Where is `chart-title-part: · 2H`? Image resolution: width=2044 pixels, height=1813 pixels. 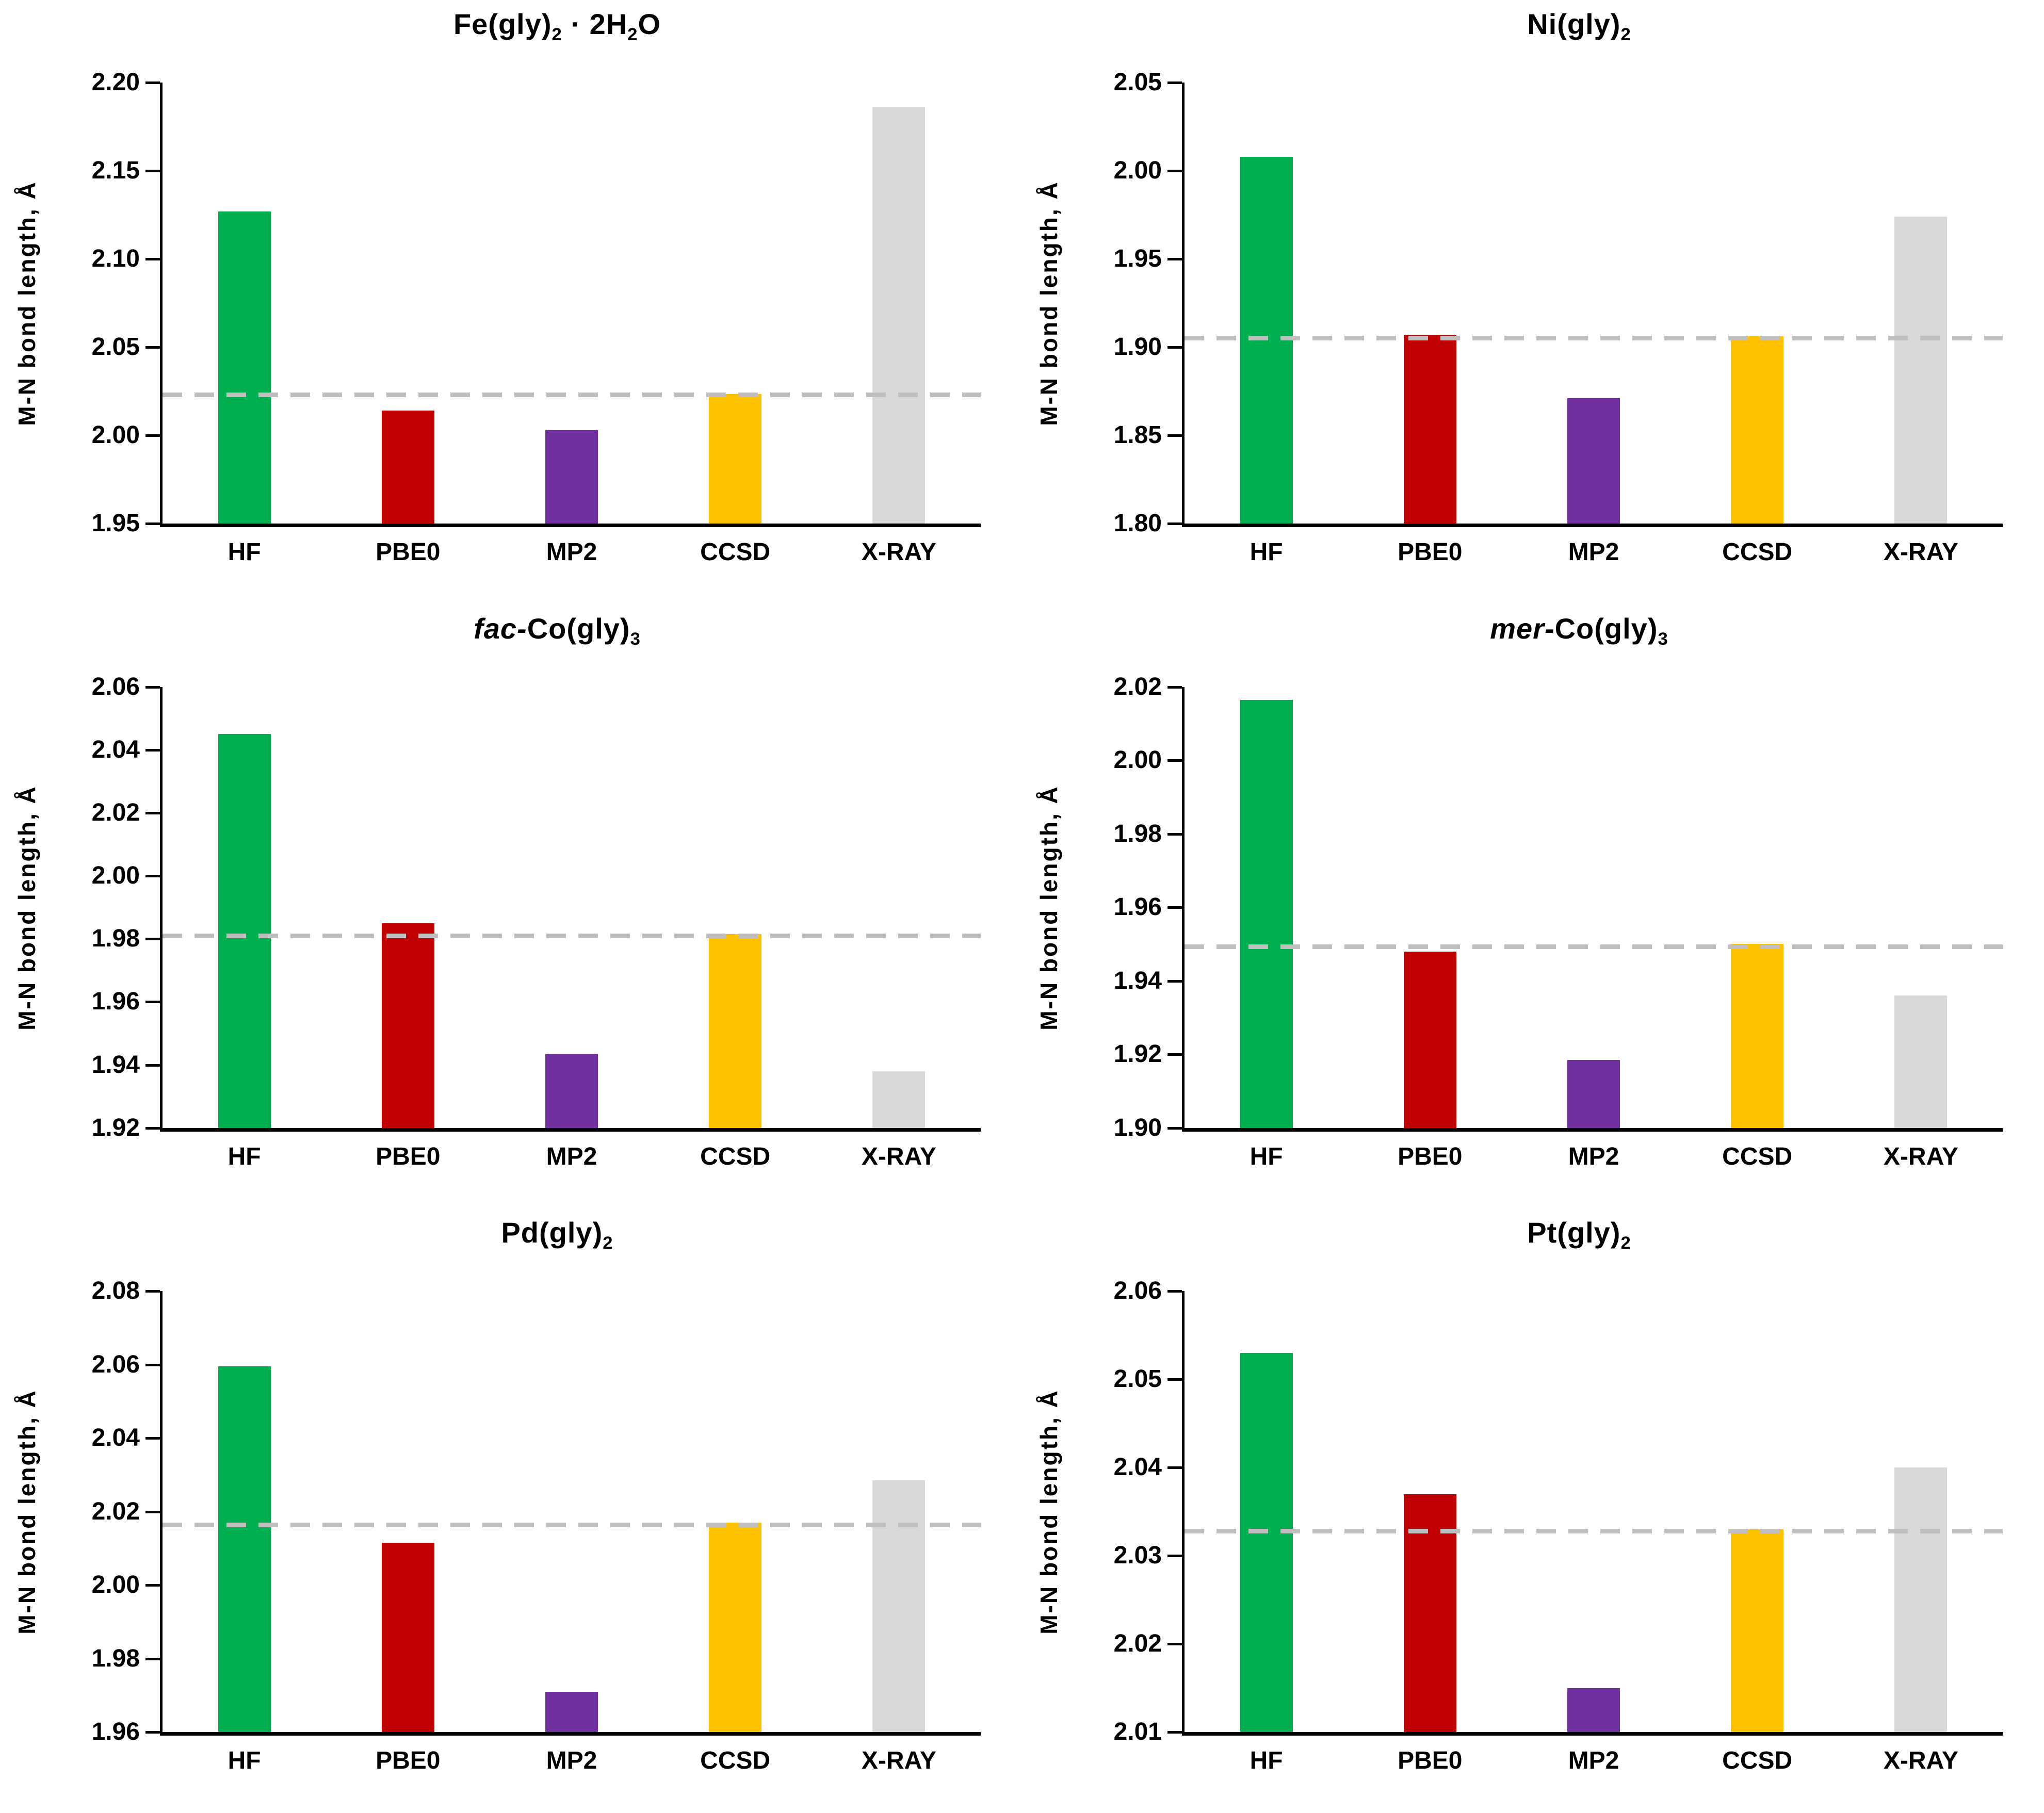
chart-title-part: · 2H is located at coordinates (595, 24).